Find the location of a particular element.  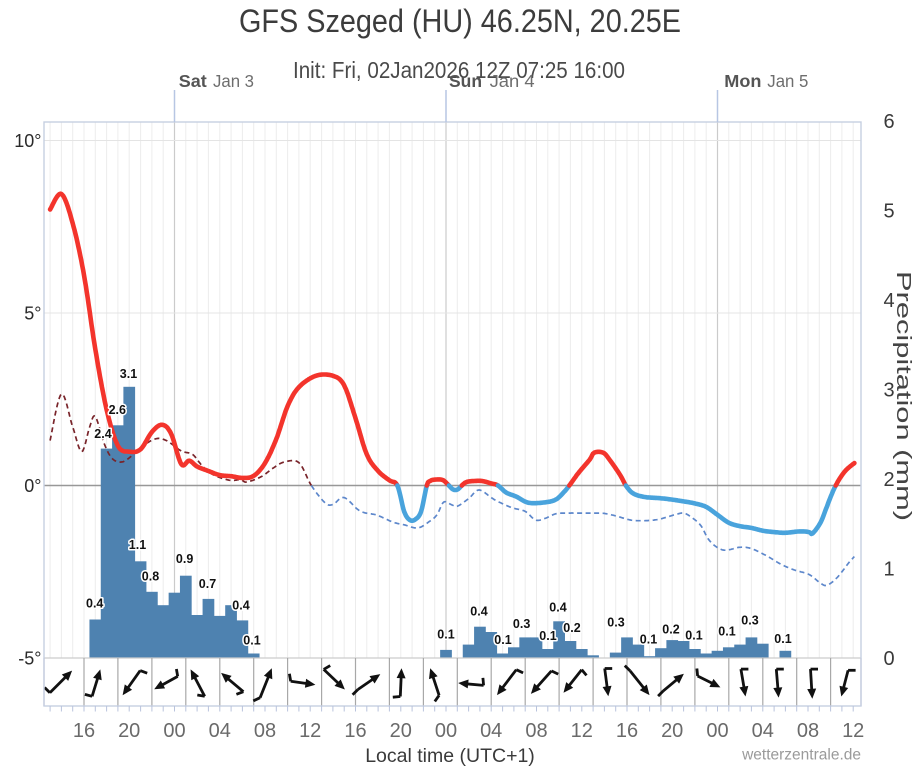

svg-text: 3.1 is located at coordinates (128, 374).